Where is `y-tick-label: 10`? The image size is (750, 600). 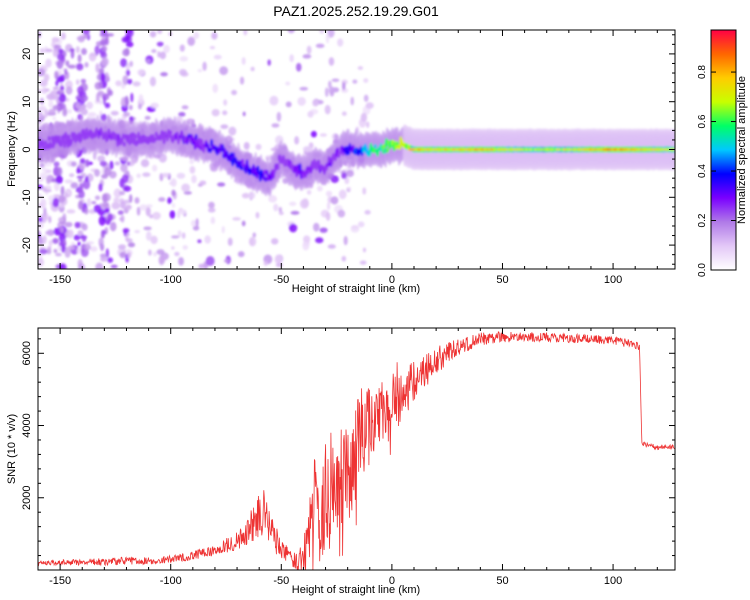
y-tick-label: 10 is located at coordinates (27, 102).